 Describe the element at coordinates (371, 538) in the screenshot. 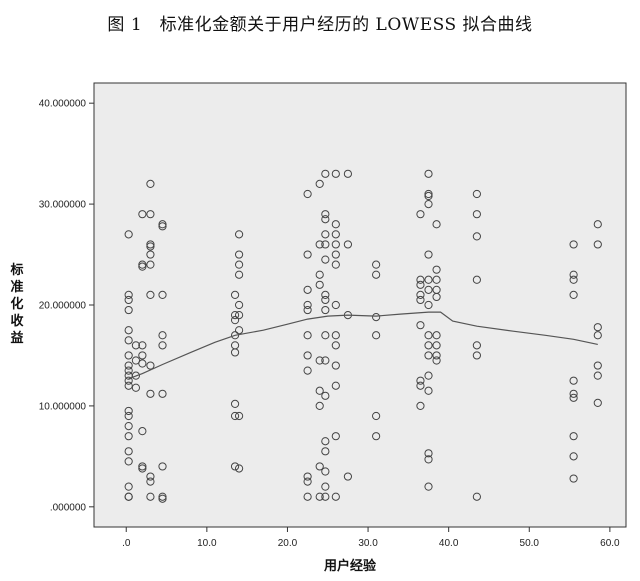

I see `x-axis: .0 10.0 20.0 30.0 40.0 50.0 60.0` at that location.